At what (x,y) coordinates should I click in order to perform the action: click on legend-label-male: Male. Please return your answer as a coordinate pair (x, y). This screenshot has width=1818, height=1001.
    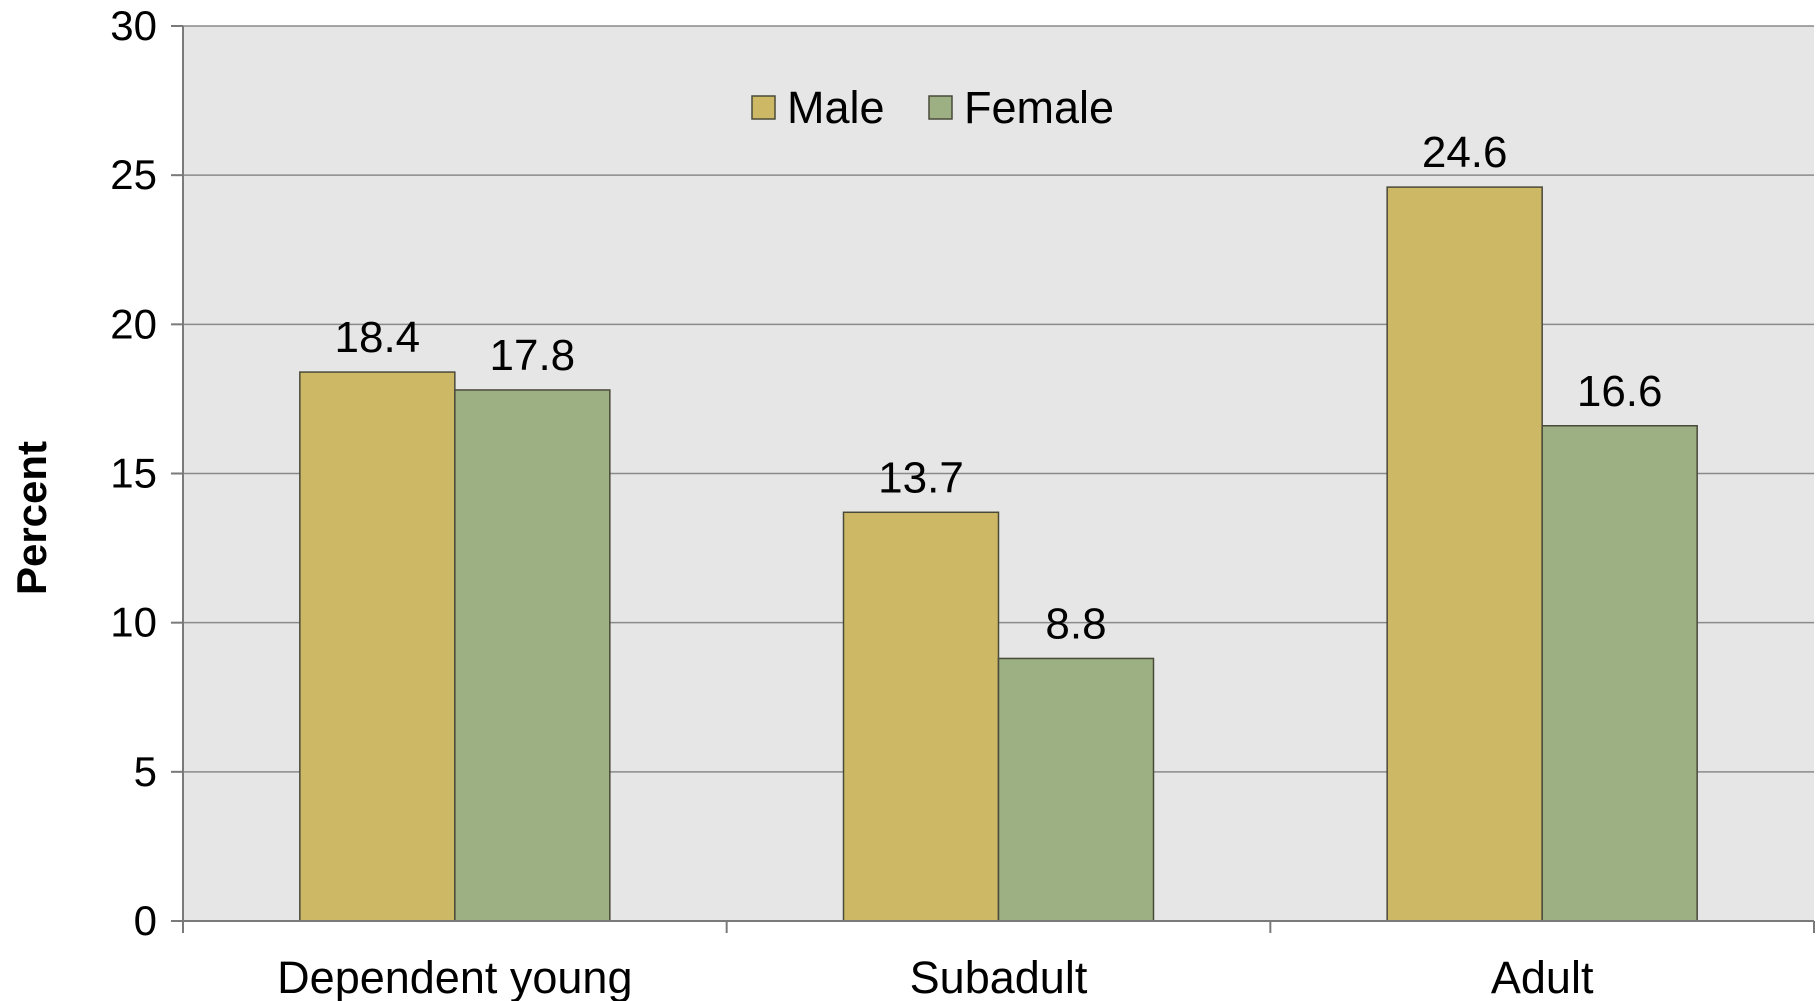
    Looking at the image, I should click on (836, 107).